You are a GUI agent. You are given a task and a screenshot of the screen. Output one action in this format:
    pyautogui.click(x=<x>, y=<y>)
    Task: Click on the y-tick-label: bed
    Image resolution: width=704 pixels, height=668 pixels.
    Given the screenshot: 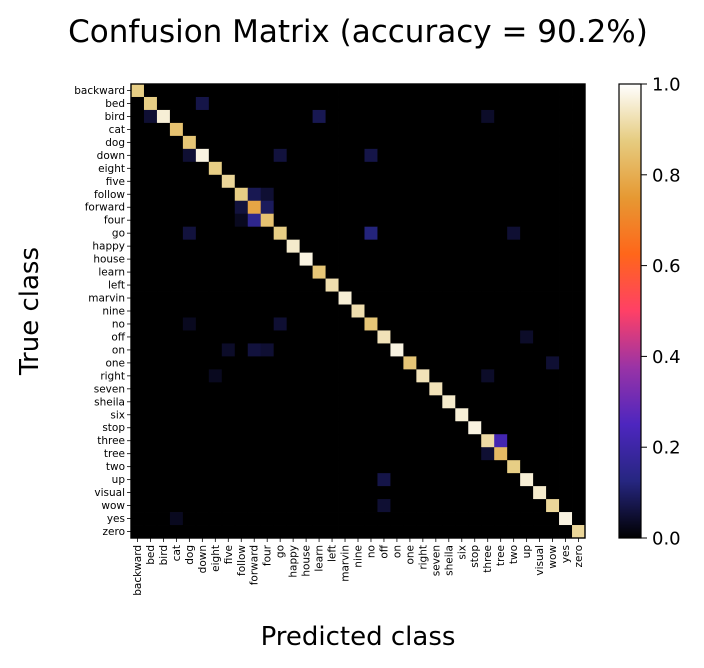 What is the action you would take?
    pyautogui.click(x=115, y=104)
    